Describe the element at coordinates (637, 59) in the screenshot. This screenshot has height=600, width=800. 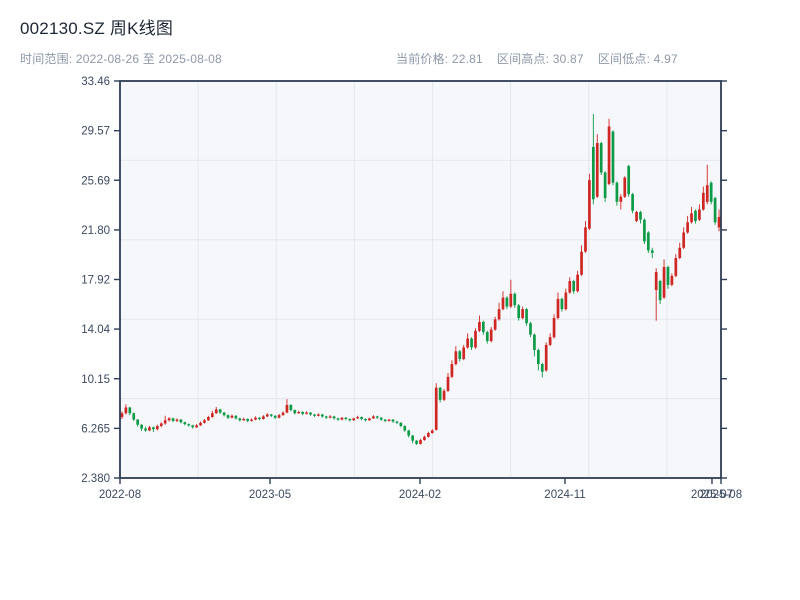
I see `range-low-stat: 区间低点: 4.97` at that location.